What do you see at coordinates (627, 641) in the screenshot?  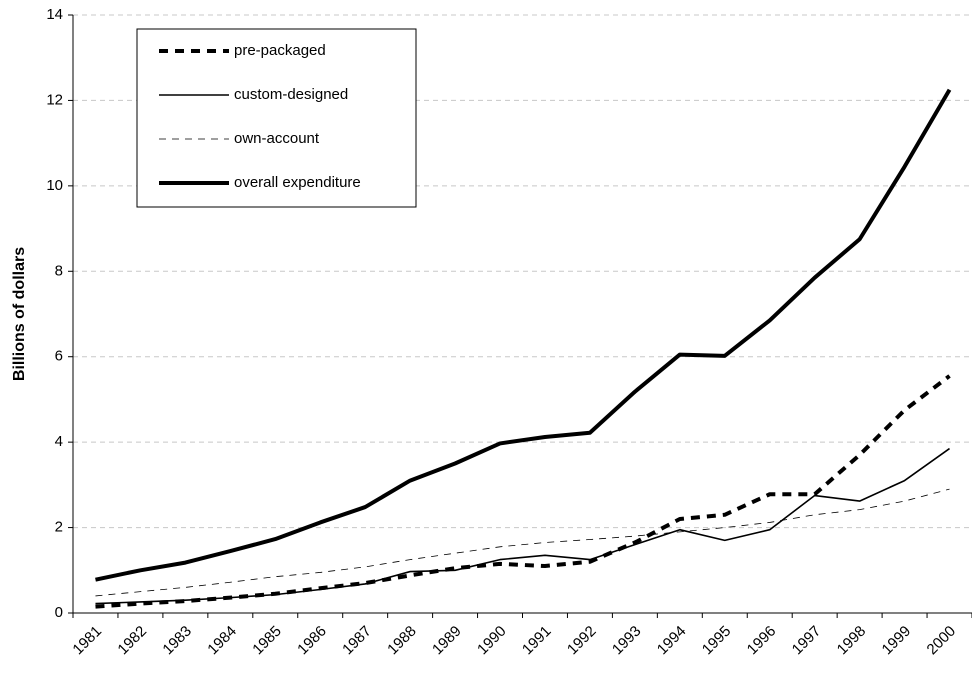 I see `x-tick-label: 1993` at bounding box center [627, 641].